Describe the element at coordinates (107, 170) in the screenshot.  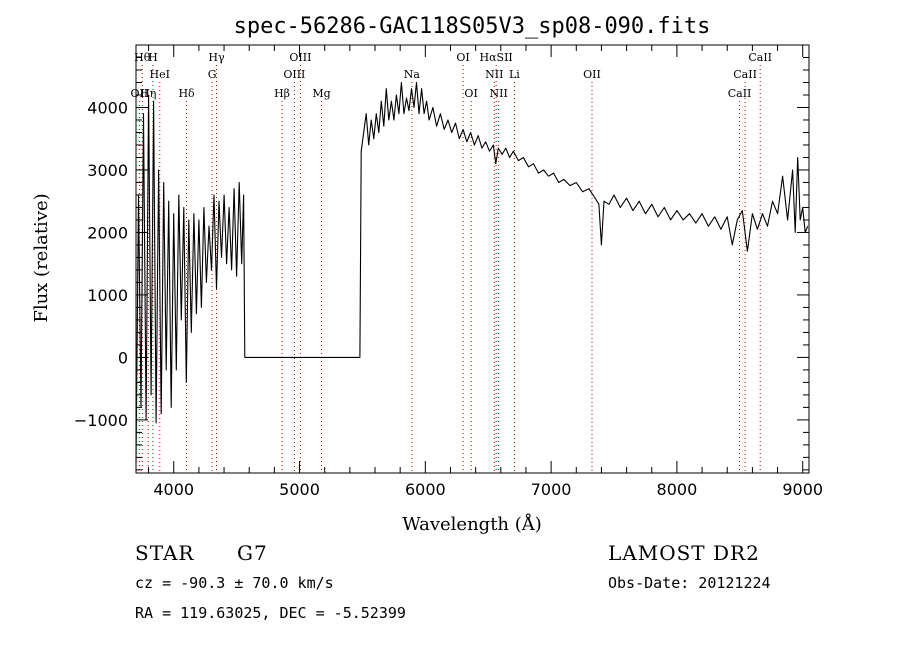
I see `y-tick-label-4: 3000` at that location.